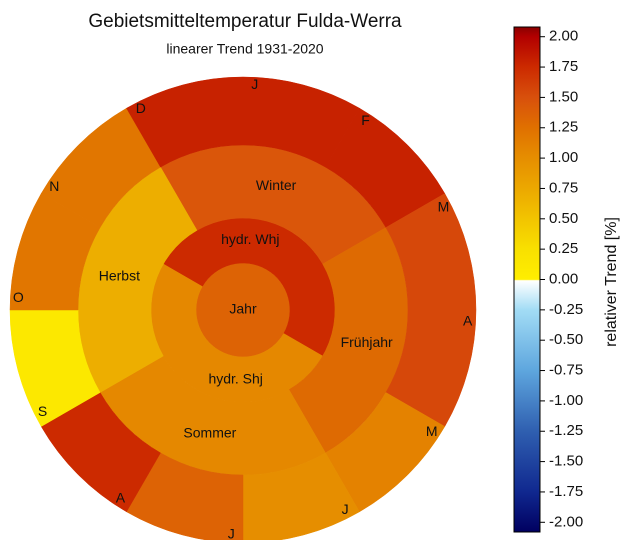 This screenshot has width=629, height=540. What do you see at coordinates (563, 187) in the screenshot?
I see `colorbar-tick-label: 0.75` at bounding box center [563, 187].